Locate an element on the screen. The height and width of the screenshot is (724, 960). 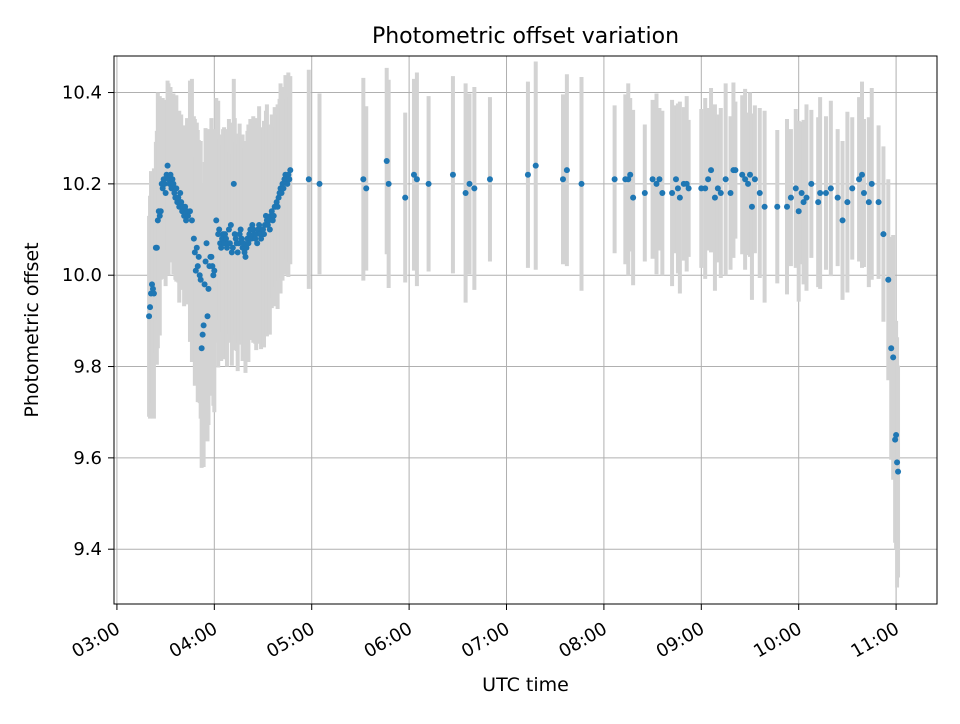
chart-title: Photometric offset variation is located at coordinates (525, 36).